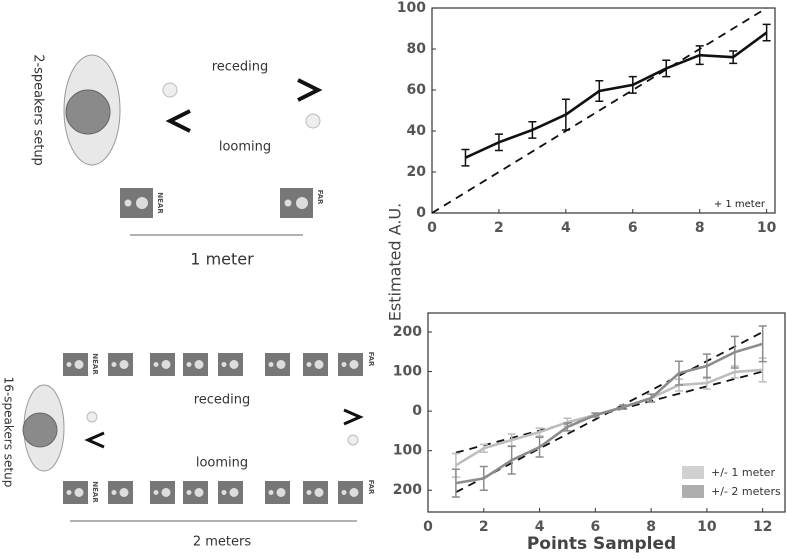 The image size is (787, 559). What do you see at coordinates (9, 432) in the screenshot?
I see `setup-title: 16-speakers setup` at bounding box center [9, 432].